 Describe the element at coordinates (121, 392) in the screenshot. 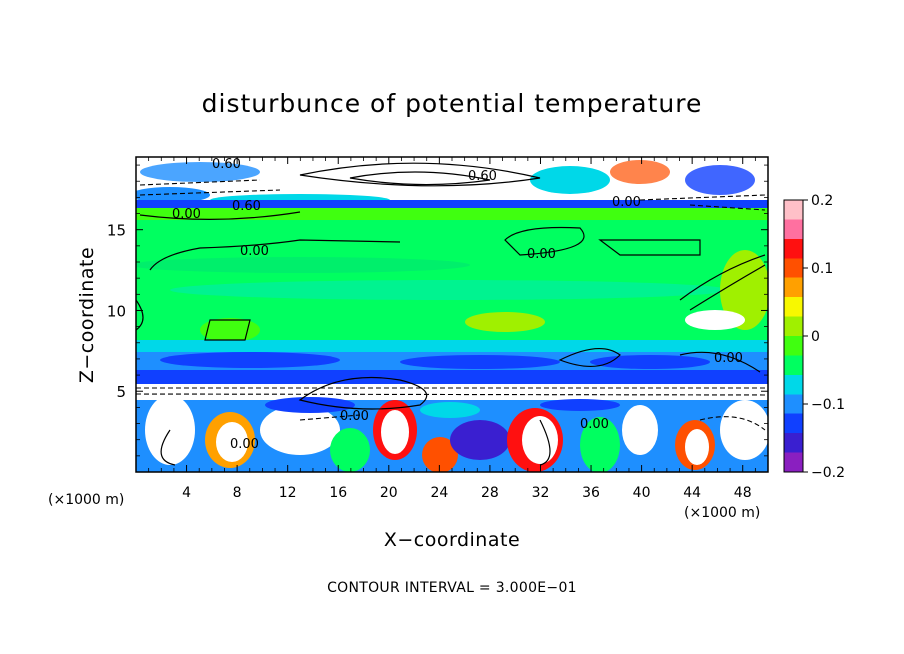

I see `y-tick-label: 5` at that location.